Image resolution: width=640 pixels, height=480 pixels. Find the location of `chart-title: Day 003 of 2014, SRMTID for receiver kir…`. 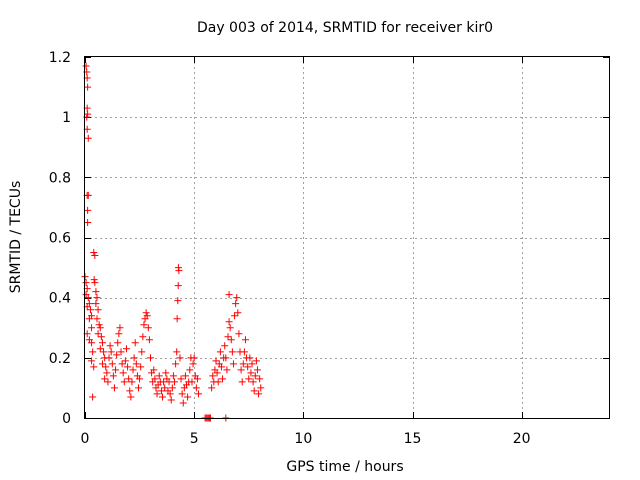

chart-title: Day 003 of 2014, SRMTID for receiver kir… is located at coordinates (345, 28).